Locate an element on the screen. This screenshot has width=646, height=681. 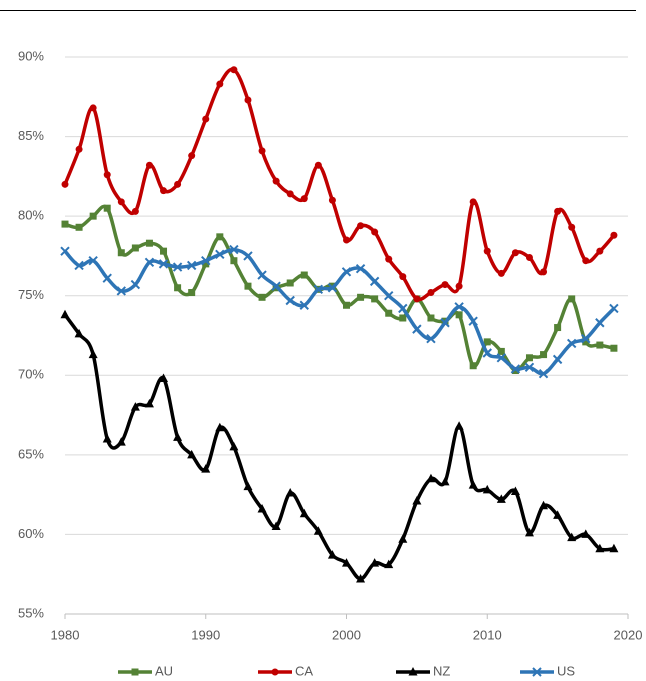
y-tick-label: 85% is located at coordinates (31, 135).